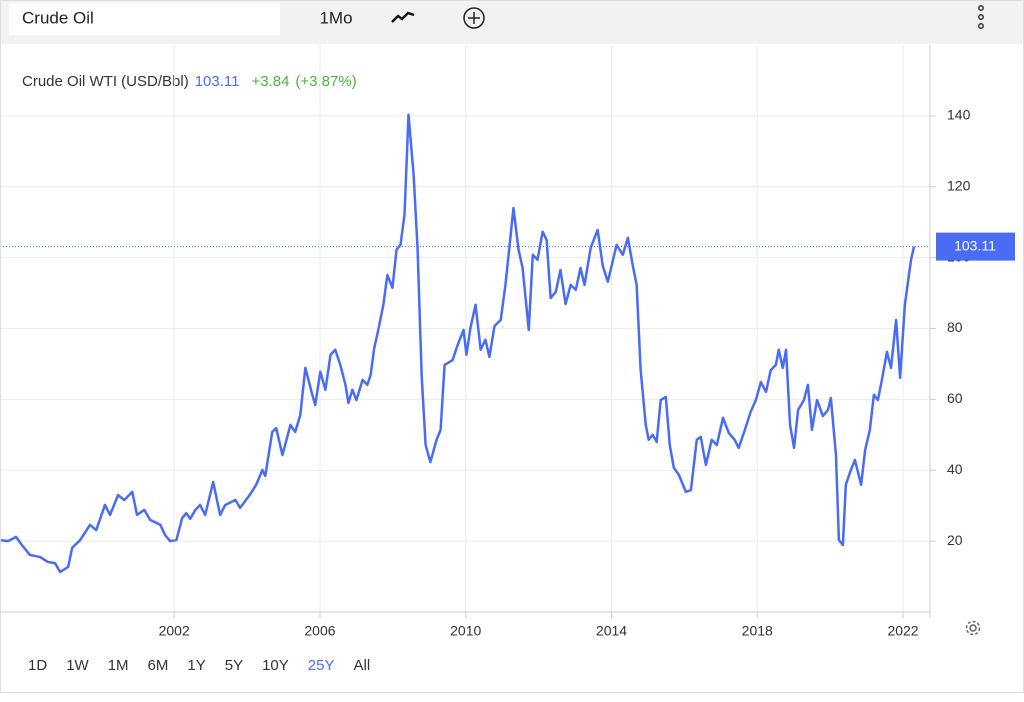 The height and width of the screenshot is (702, 1024). What do you see at coordinates (234, 665) in the screenshot?
I see `range-button: 5Y` at bounding box center [234, 665].